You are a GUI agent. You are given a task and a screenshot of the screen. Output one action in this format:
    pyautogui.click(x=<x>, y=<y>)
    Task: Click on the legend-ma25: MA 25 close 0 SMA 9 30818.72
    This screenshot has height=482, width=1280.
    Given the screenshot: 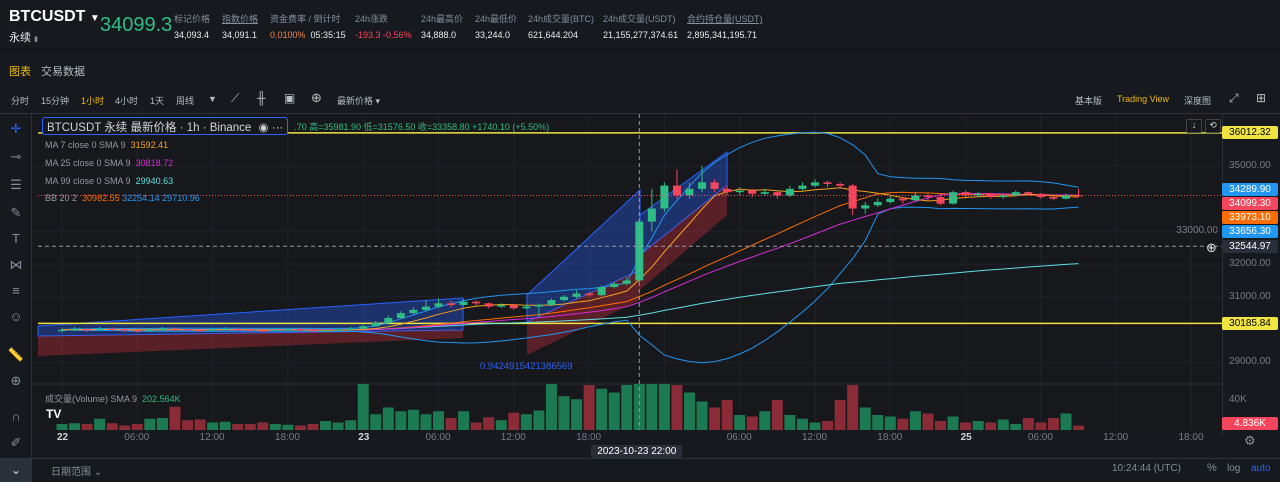 What is the action you would take?
    pyautogui.click(x=109, y=163)
    